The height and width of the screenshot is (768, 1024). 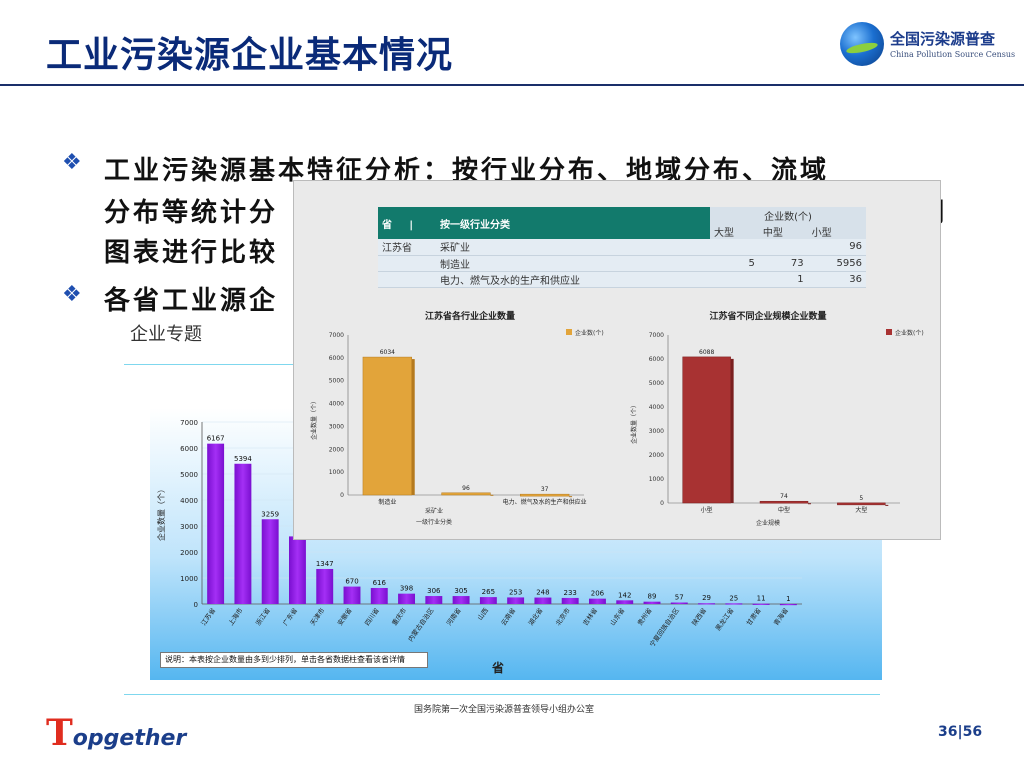 I want to click on data-label: 398, so click(x=406, y=589).